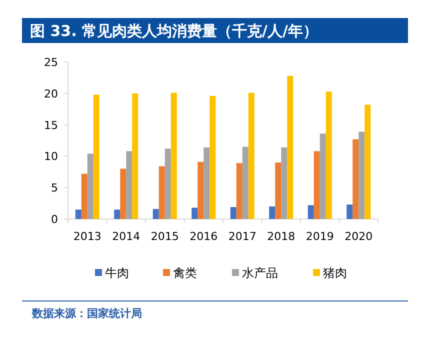 This screenshot has height=337, width=422. What do you see at coordinates (174, 31) in the screenshot?
I see `chart-title: 图 33. 常见肉类人均消费量（千克/人/年）` at bounding box center [174, 31].